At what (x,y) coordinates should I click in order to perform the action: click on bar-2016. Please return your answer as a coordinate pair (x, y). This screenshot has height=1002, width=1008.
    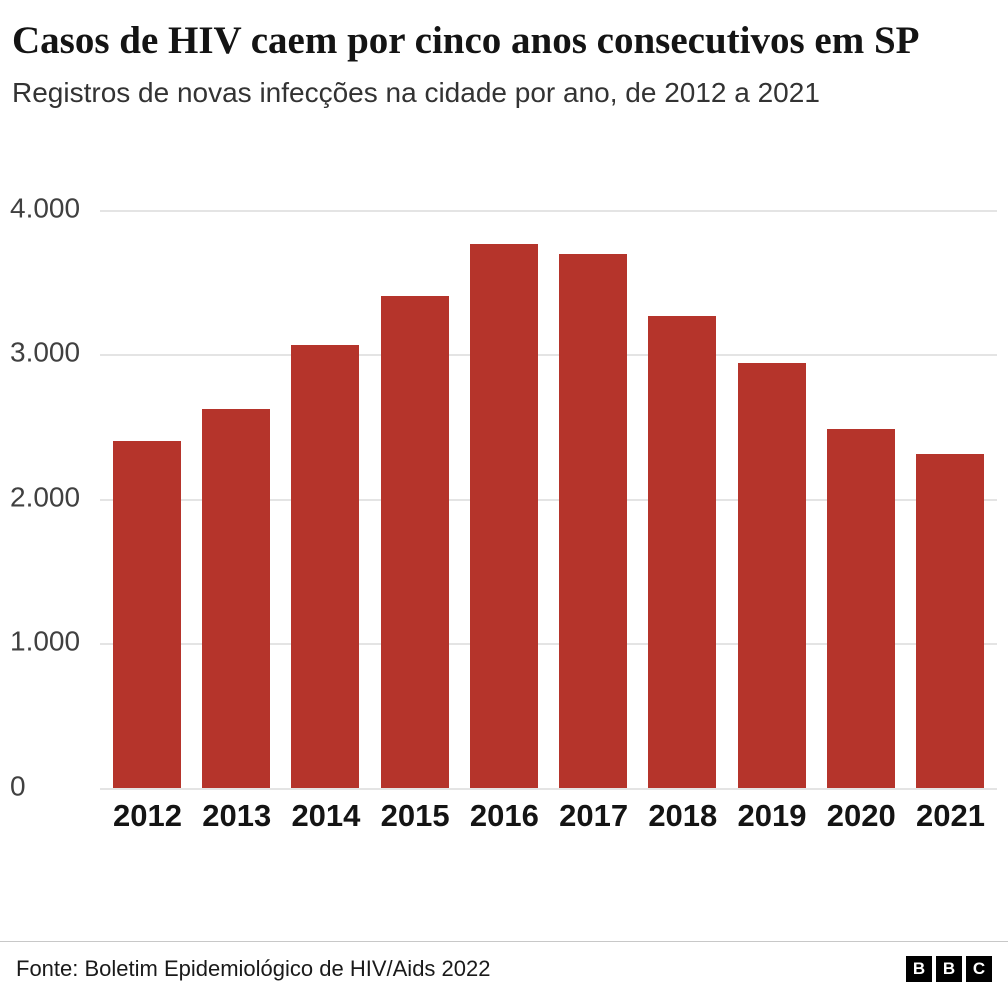
    Looking at the image, I should click on (503, 516).